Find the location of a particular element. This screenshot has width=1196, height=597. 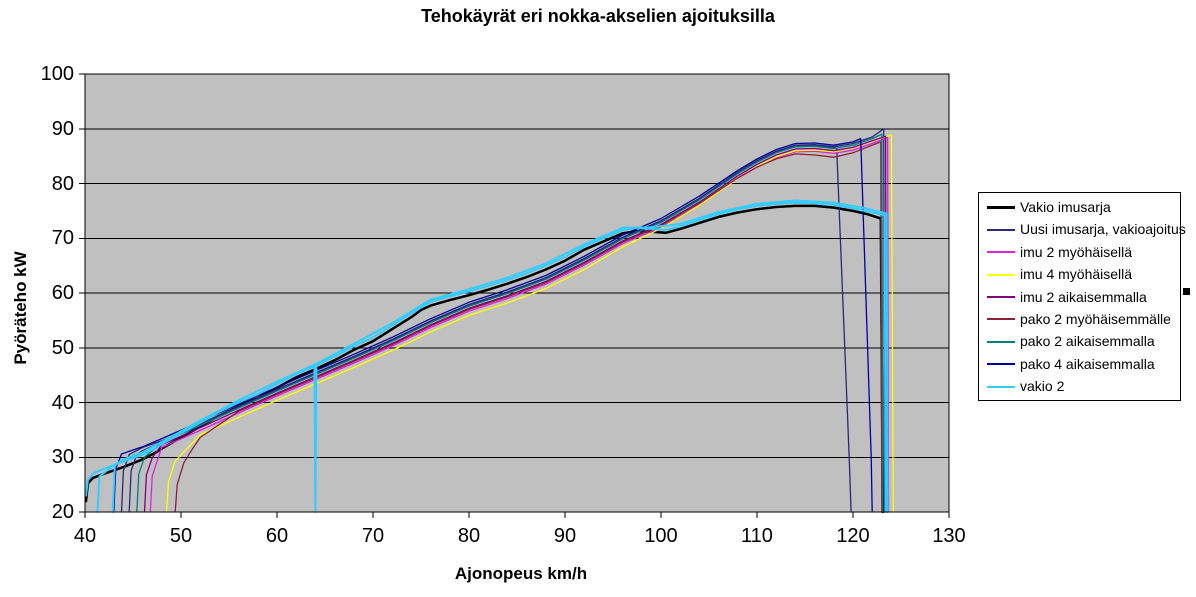

legend-item: pako 4 aikaisemmalla is located at coordinates (1081, 363).